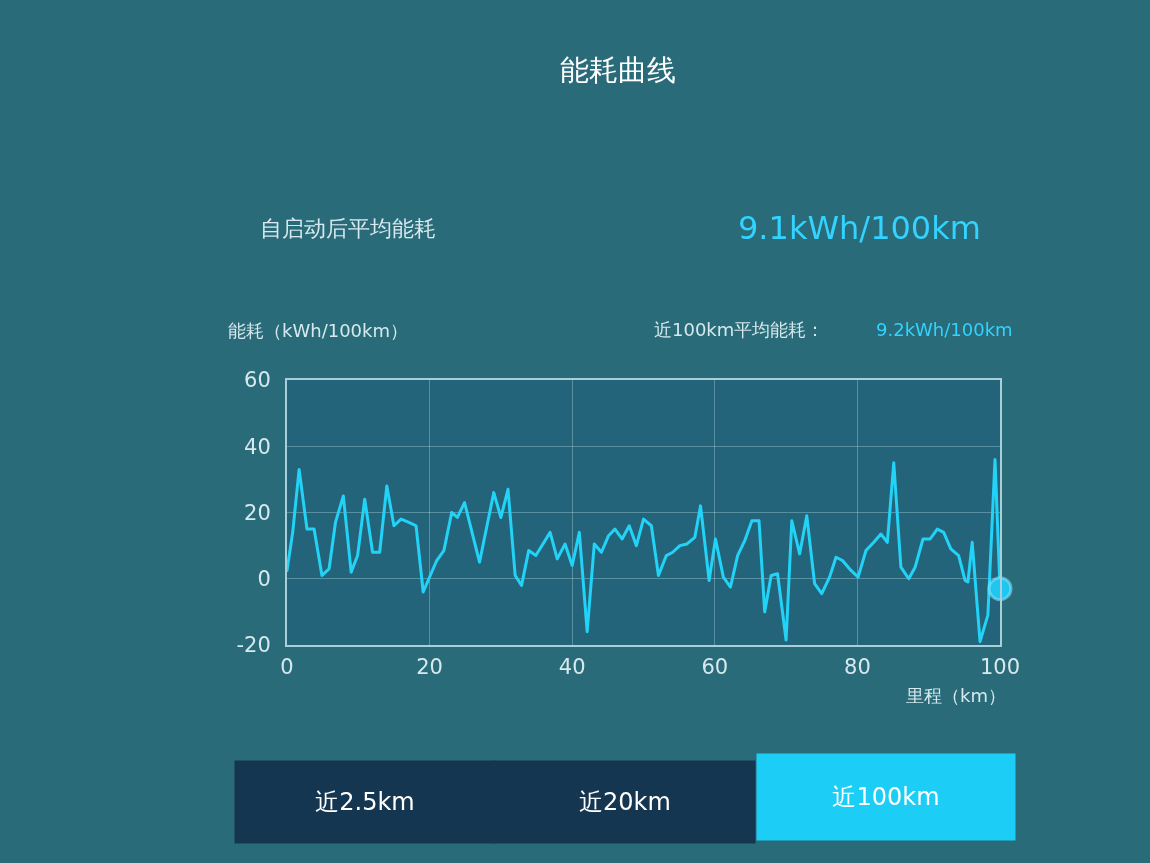 The width and height of the screenshot is (1150, 863). Describe the element at coordinates (944, 329) in the screenshot. I see `text: 9.2kWh/100km` at that location.